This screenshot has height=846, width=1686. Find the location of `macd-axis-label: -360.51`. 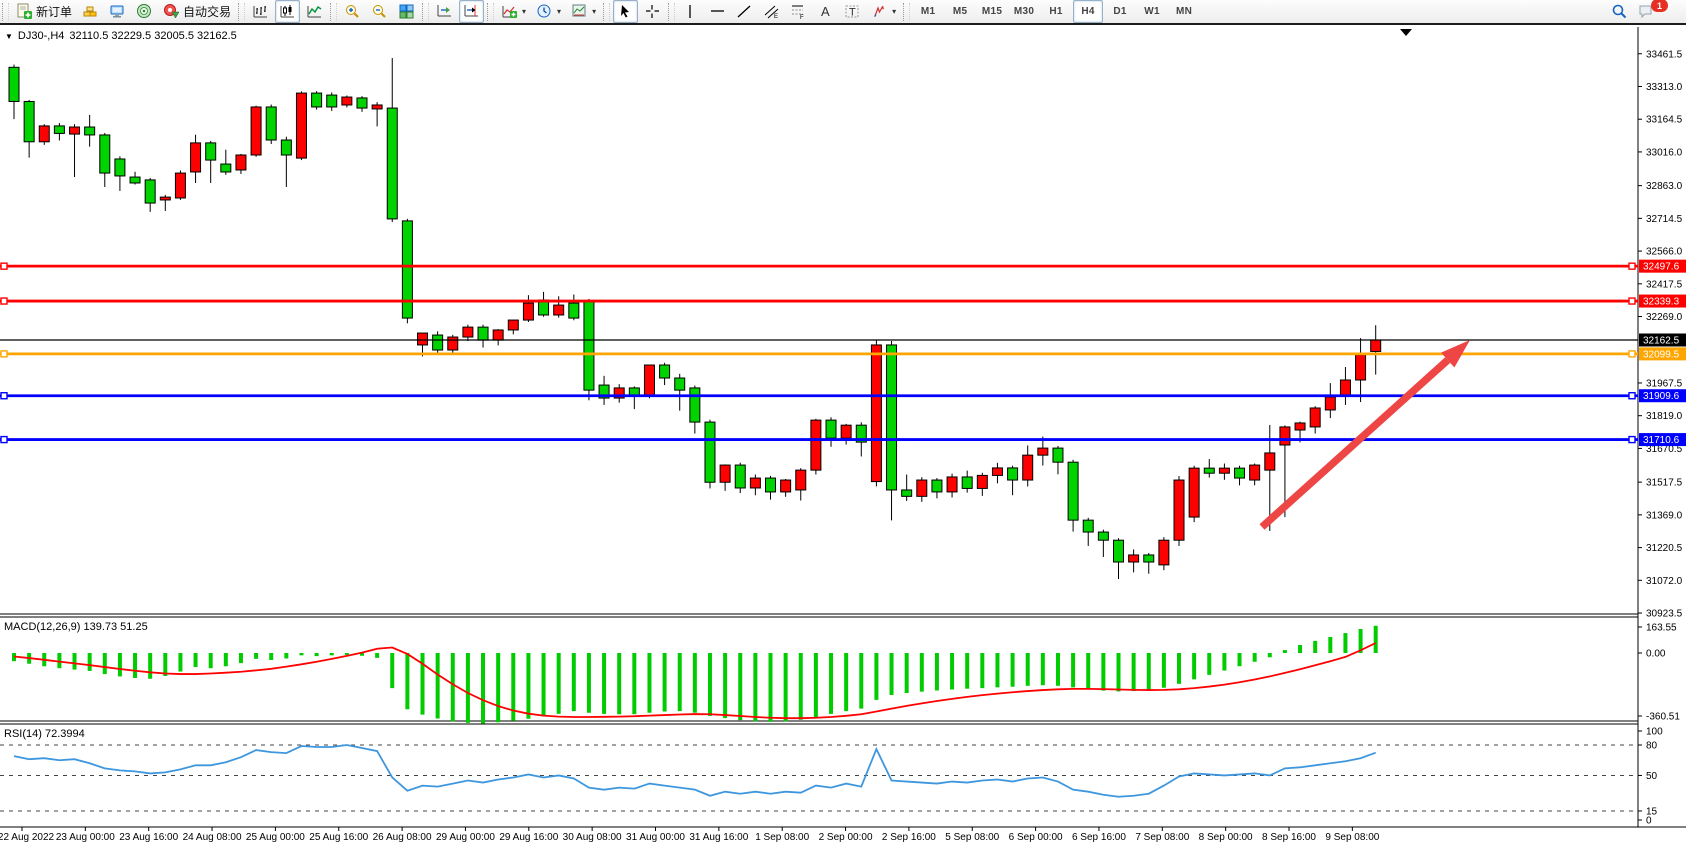

macd-axis-label: -360.51 is located at coordinates (1663, 717).